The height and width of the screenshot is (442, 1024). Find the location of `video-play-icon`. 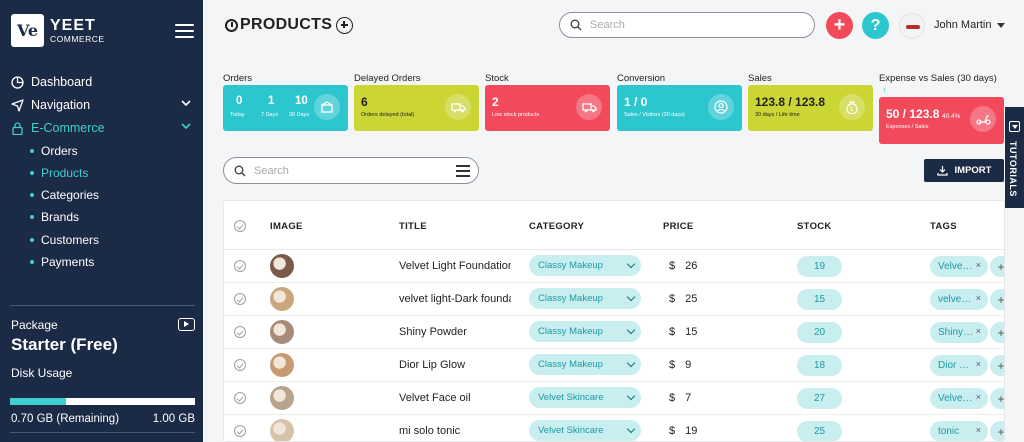

video-play-icon is located at coordinates (186, 324).